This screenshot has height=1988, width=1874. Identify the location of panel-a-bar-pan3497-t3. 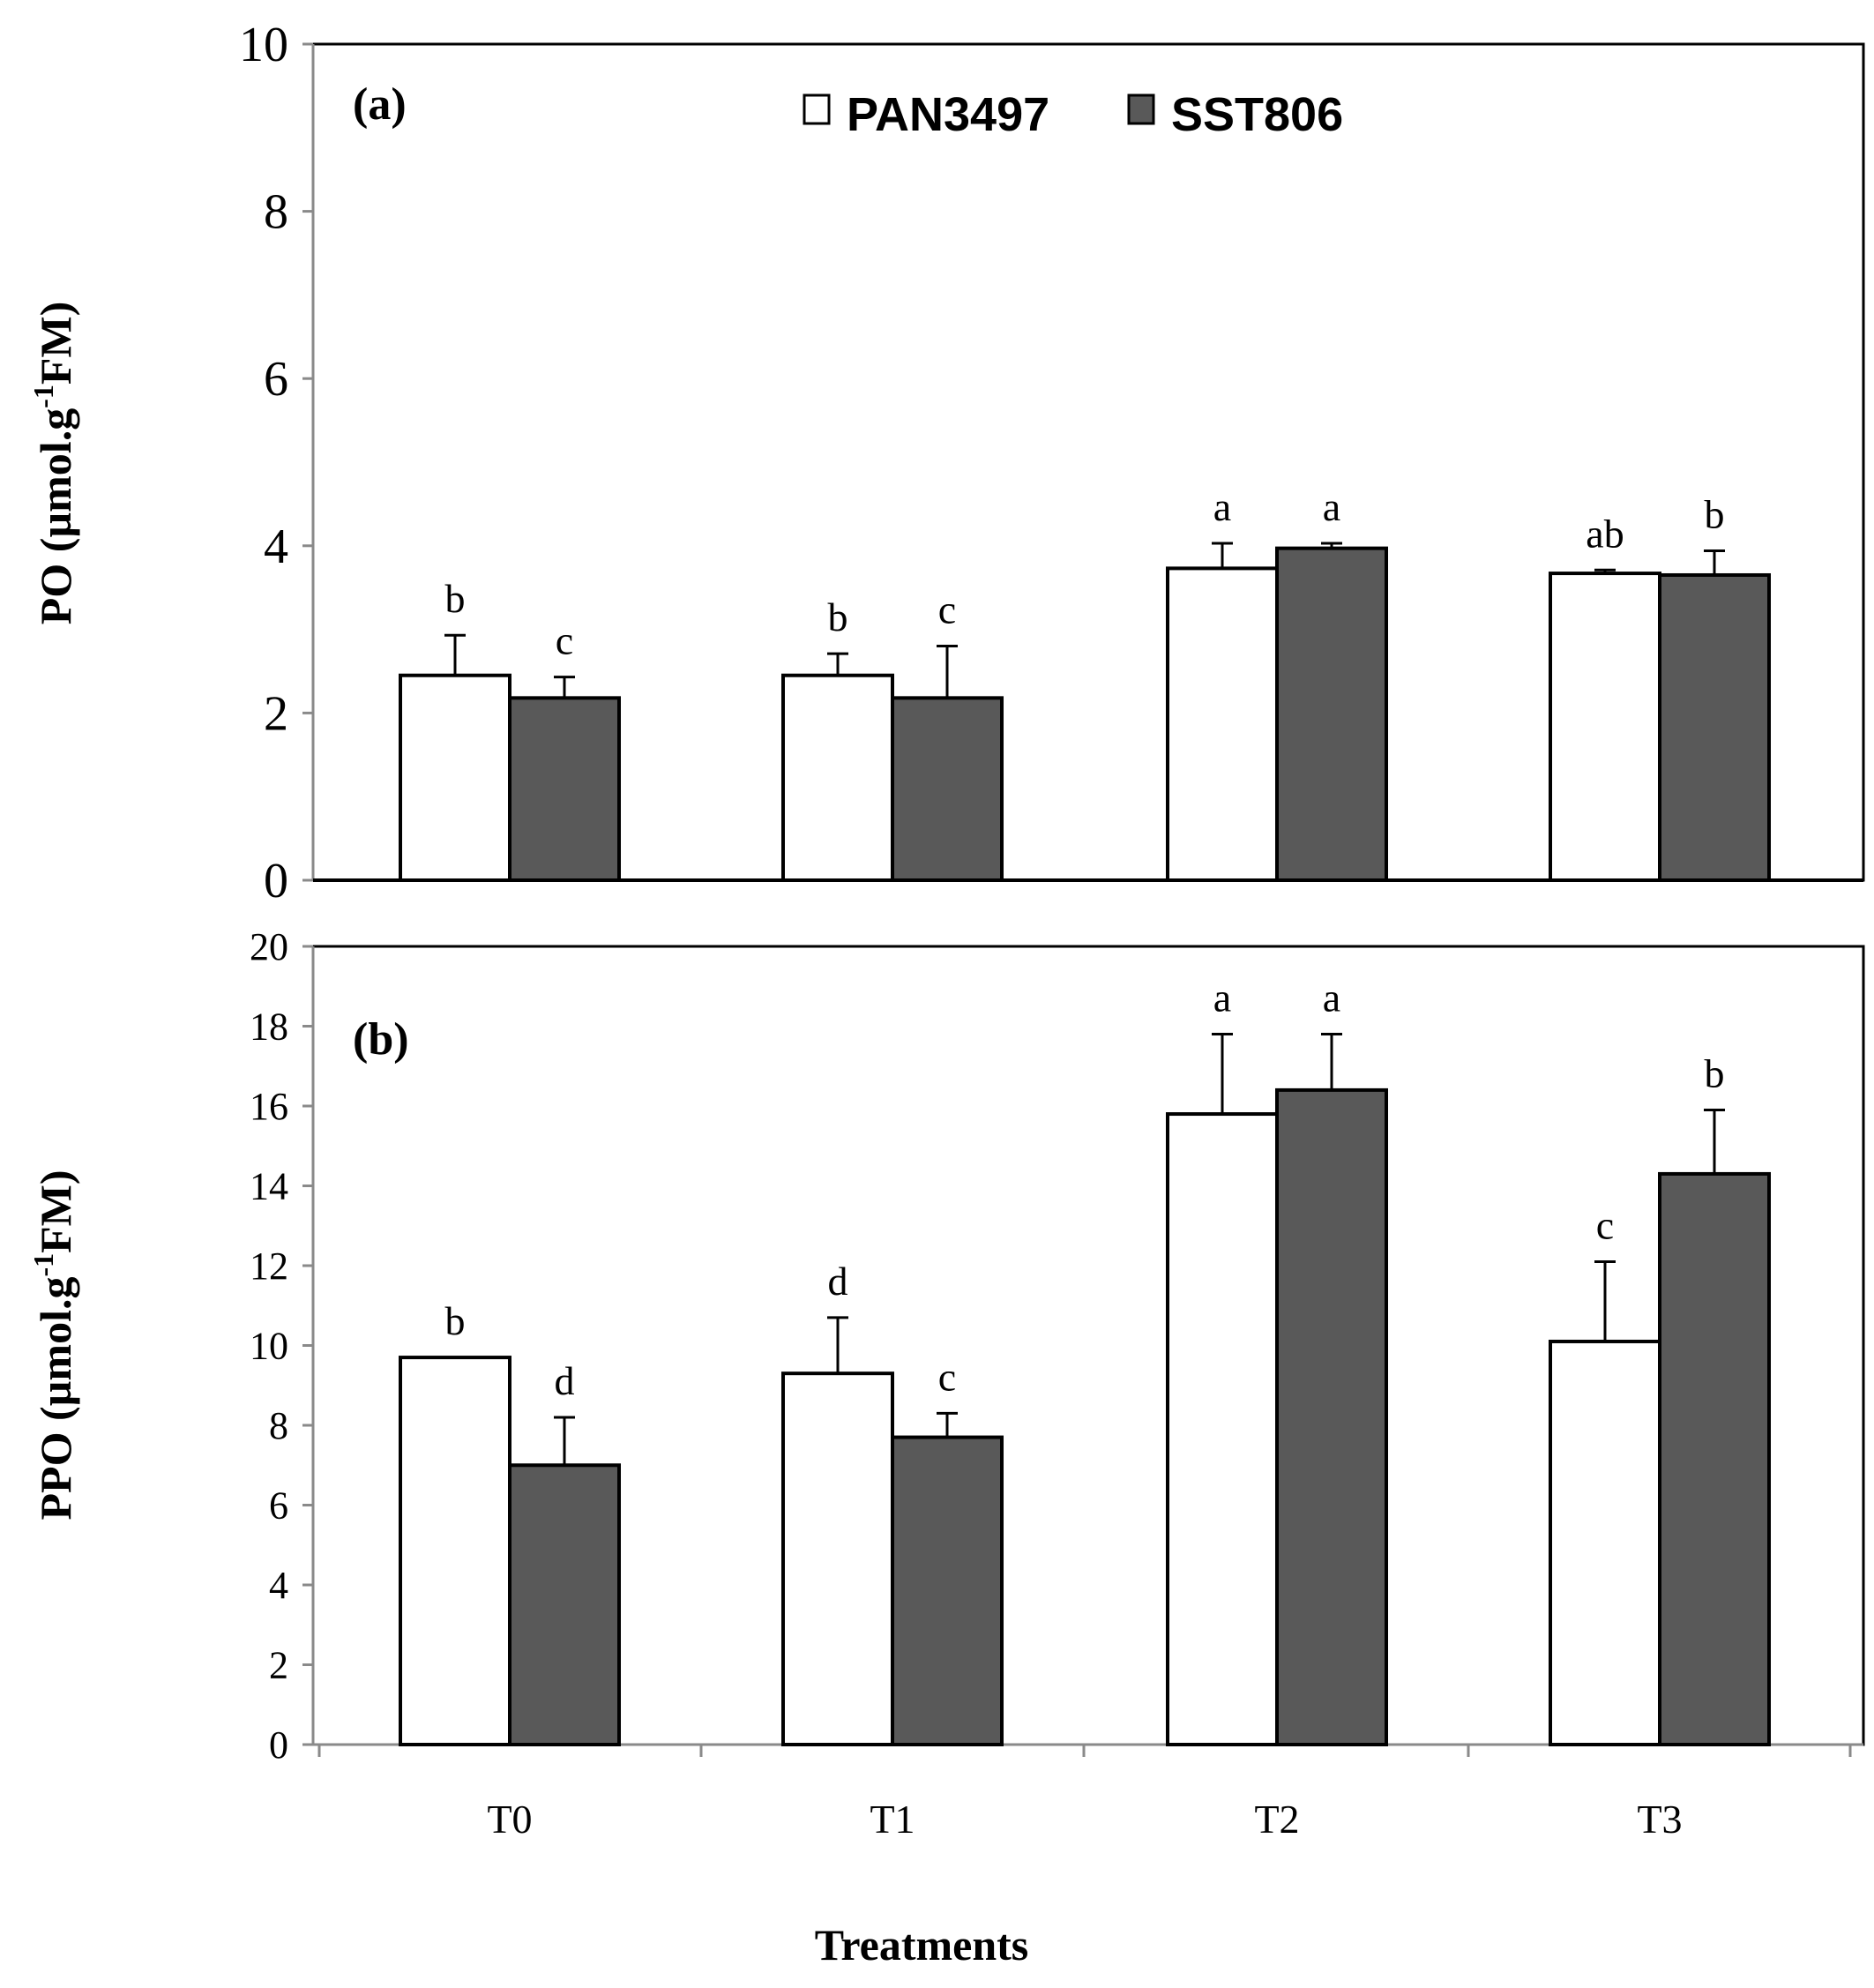
(1605, 727).